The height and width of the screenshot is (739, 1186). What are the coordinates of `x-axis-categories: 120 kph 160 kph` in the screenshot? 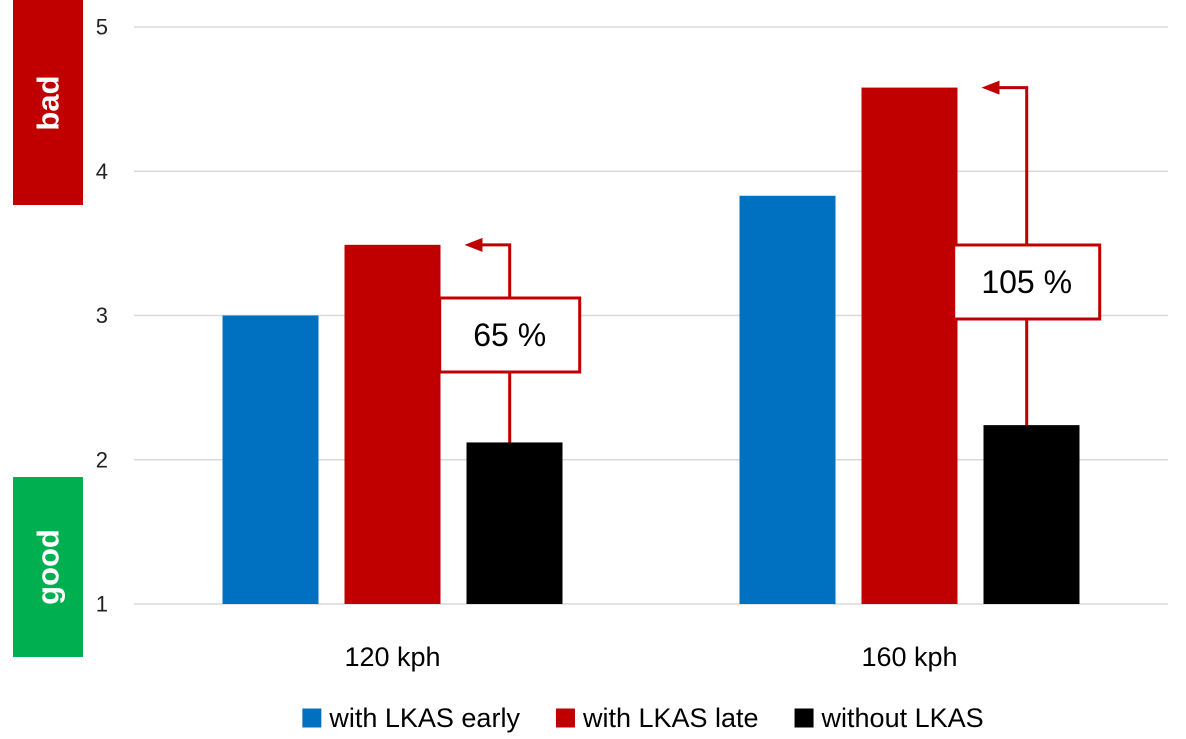 It's located at (650, 657).